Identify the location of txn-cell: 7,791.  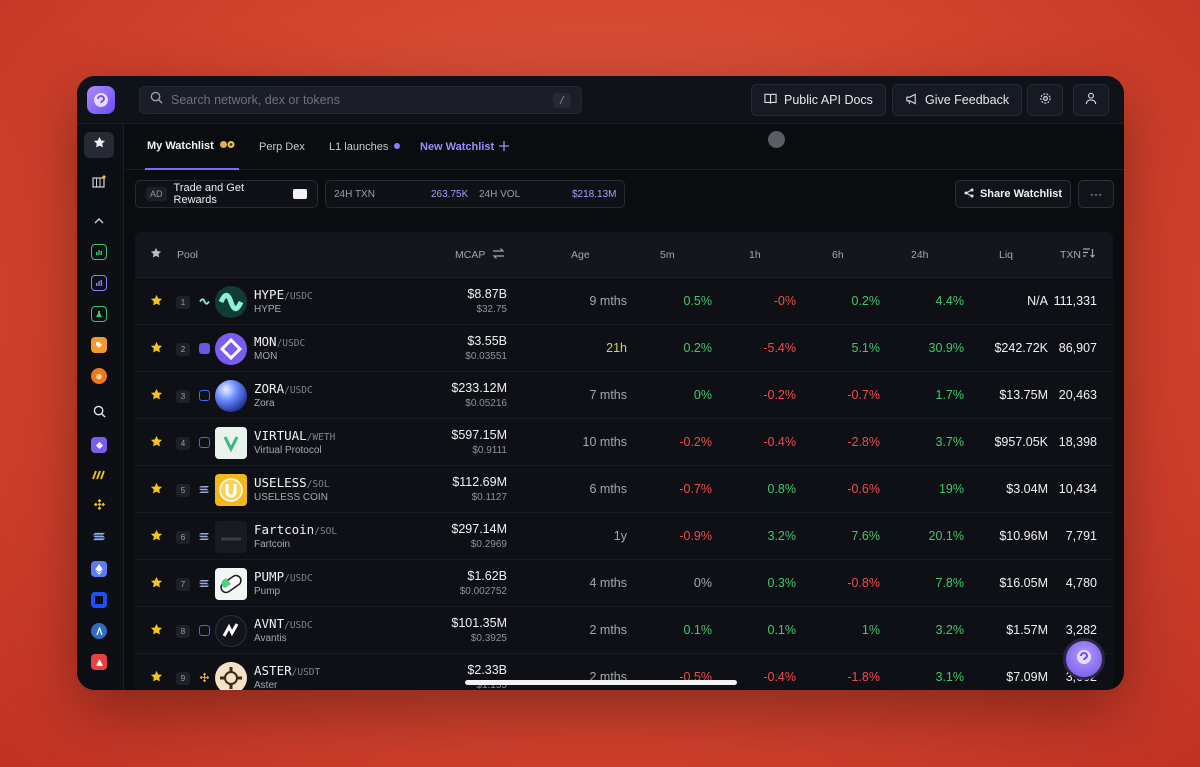
(1081, 536).